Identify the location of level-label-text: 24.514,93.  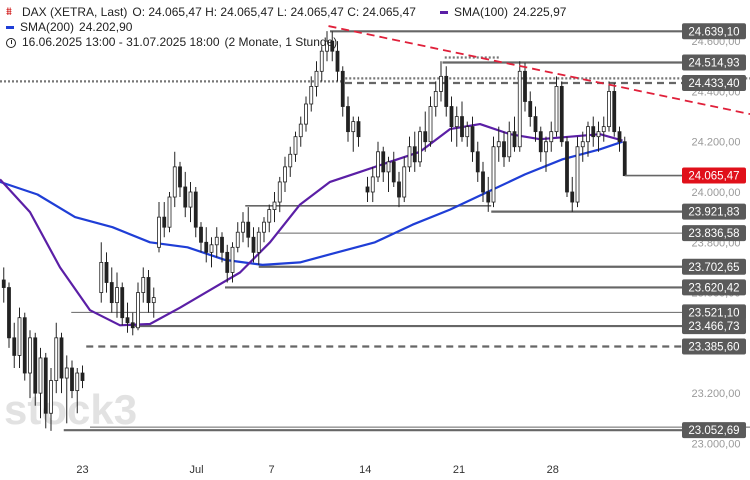
(713, 64).